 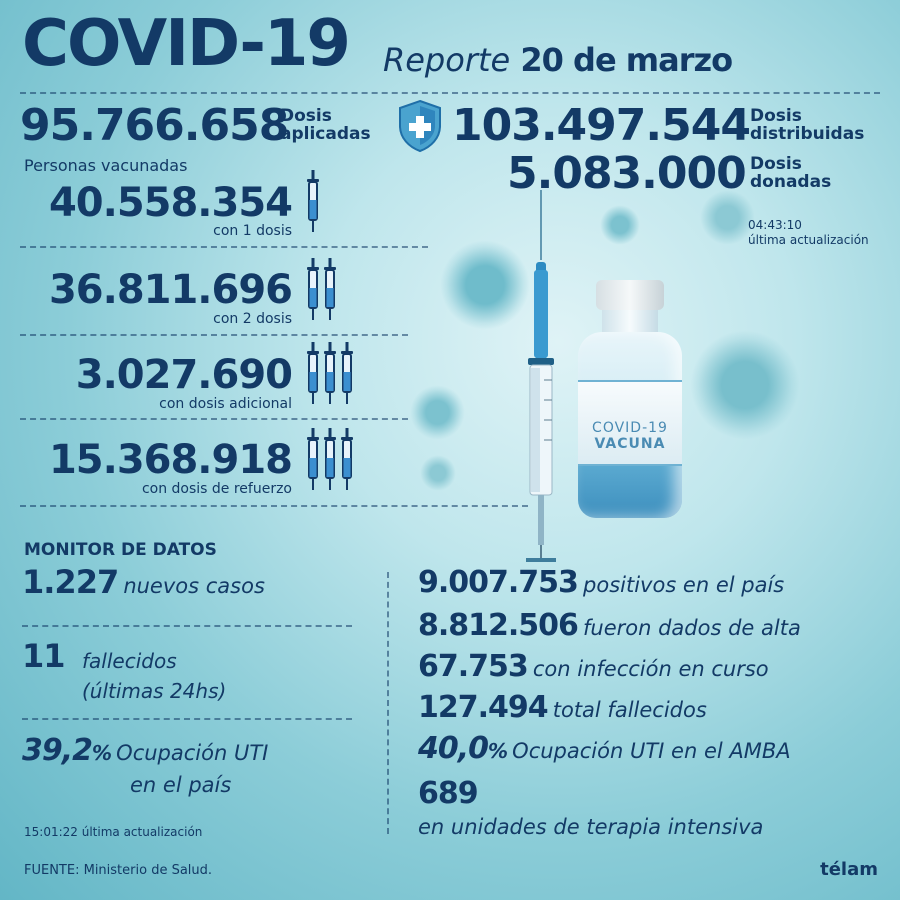 What do you see at coordinates (216, 489) in the screenshot?
I see `vaccinated-booster-label: con dosis de refuerzo` at bounding box center [216, 489].